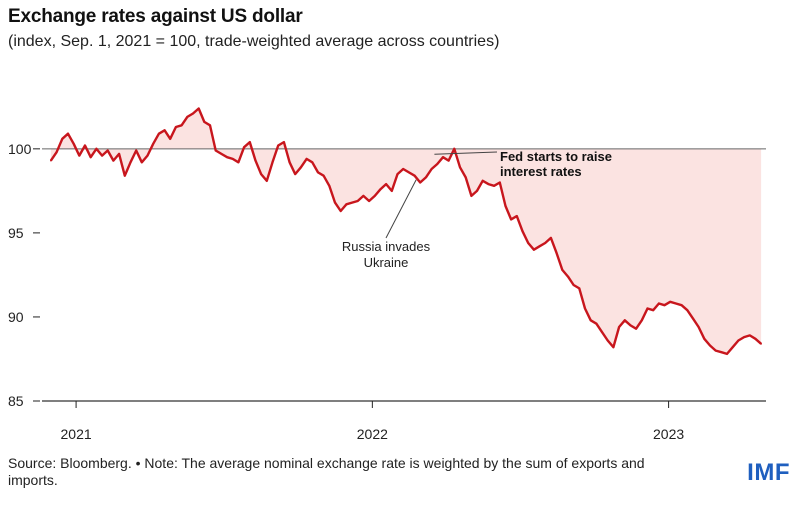 This screenshot has width=800, height=505. What do you see at coordinates (541, 171) in the screenshot?
I see `annotation-fed-raises-rates: interest rates` at bounding box center [541, 171].